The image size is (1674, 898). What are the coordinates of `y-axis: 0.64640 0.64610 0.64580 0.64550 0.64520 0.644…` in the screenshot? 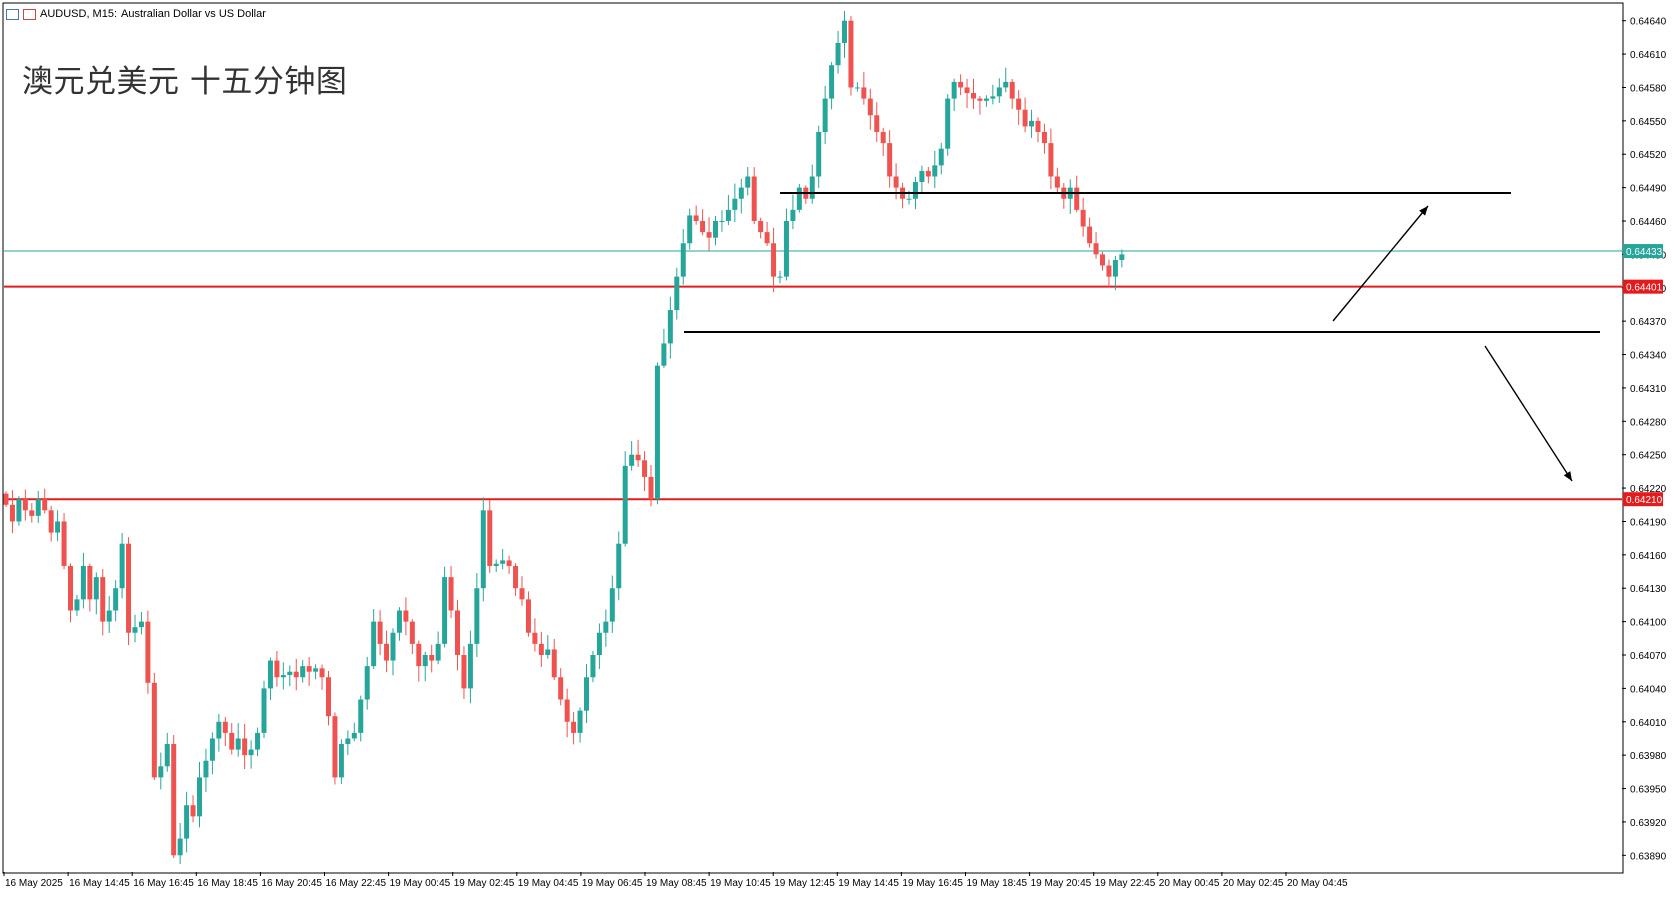 It's located at (1644, 439).